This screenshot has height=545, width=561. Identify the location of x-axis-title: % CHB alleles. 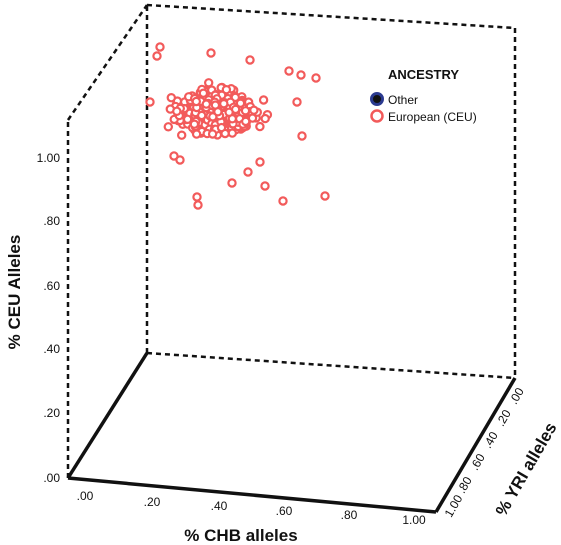
(240, 535).